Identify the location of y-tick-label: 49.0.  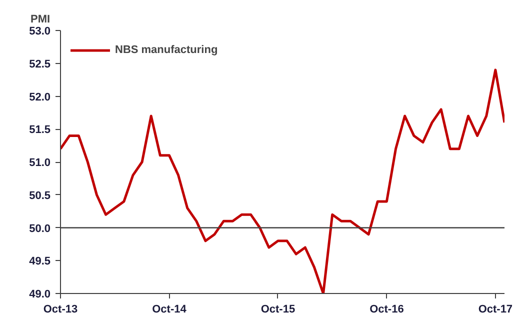
(40, 294).